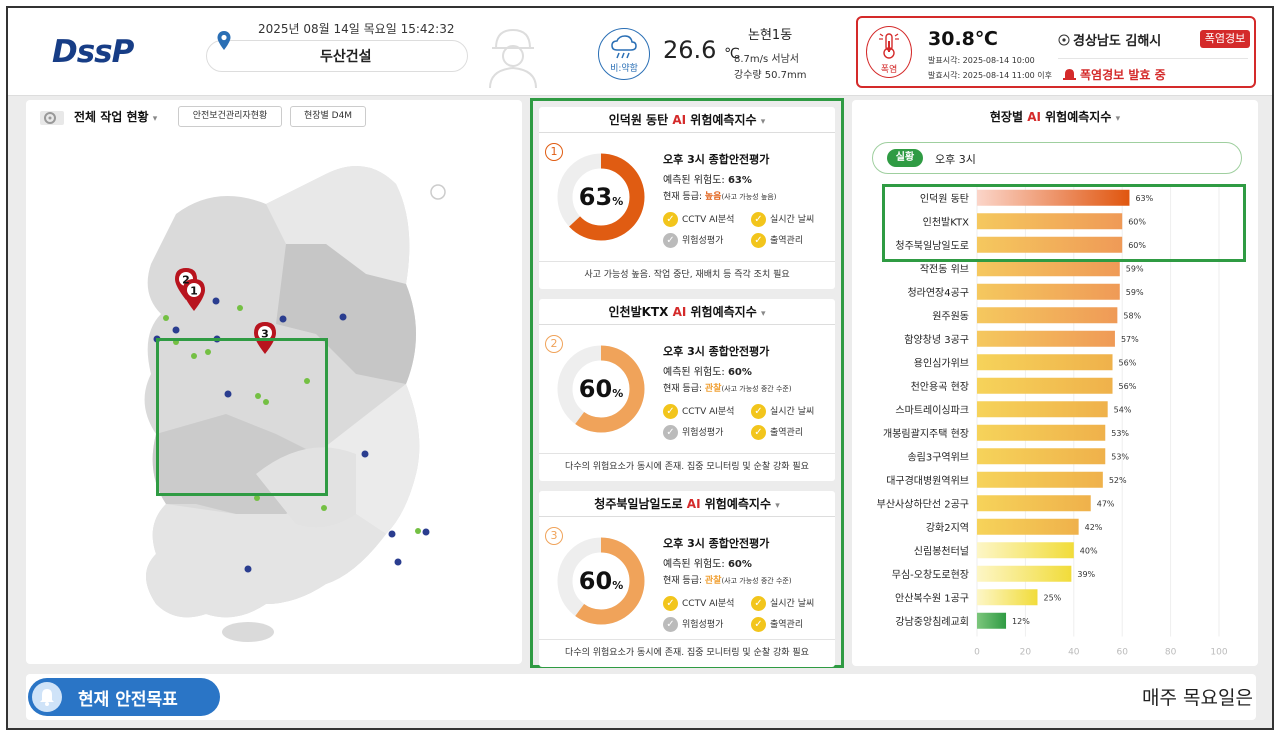 The width and height of the screenshot is (1280, 738). I want to click on risk-percent-value: 60, so click(595, 581).